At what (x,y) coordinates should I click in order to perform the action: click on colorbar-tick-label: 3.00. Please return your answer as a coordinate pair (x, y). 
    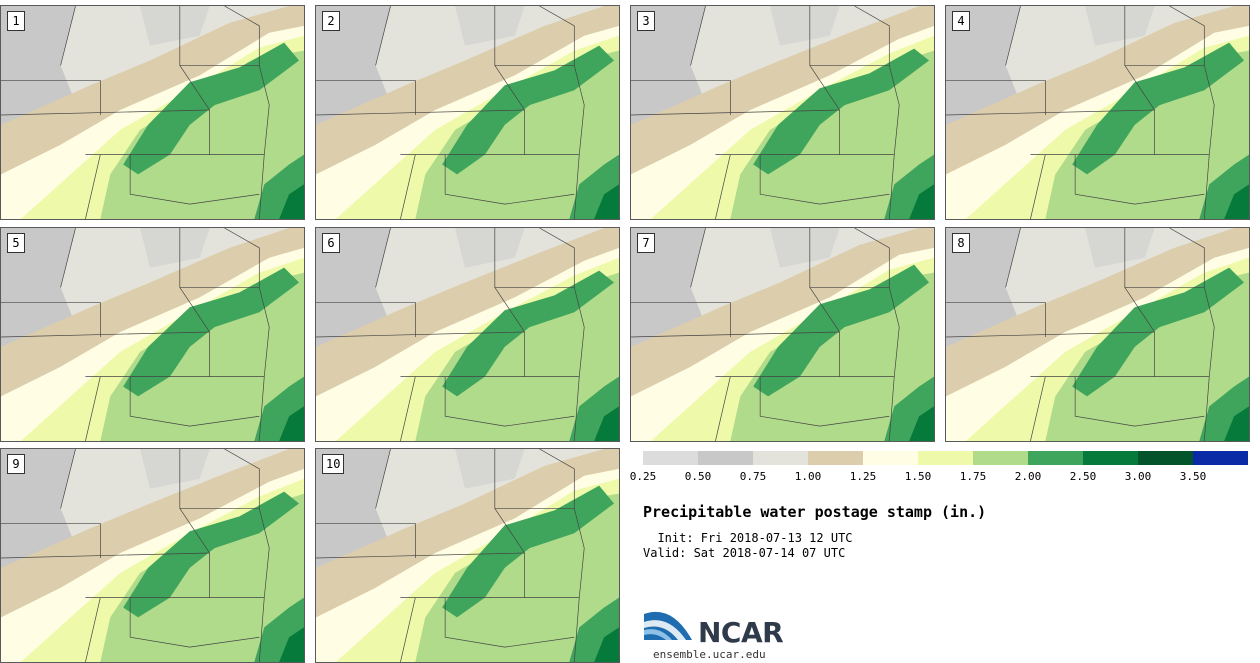
    Looking at the image, I should click on (1138, 476).